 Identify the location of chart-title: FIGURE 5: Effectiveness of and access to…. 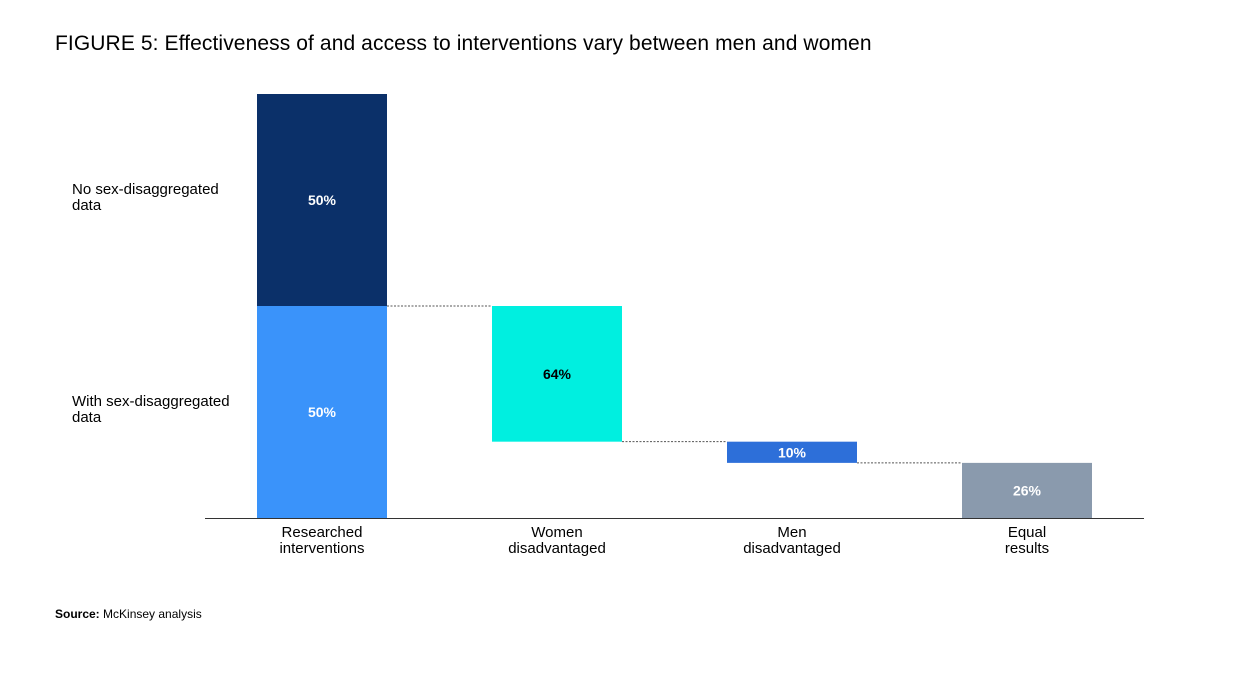
(463, 43).